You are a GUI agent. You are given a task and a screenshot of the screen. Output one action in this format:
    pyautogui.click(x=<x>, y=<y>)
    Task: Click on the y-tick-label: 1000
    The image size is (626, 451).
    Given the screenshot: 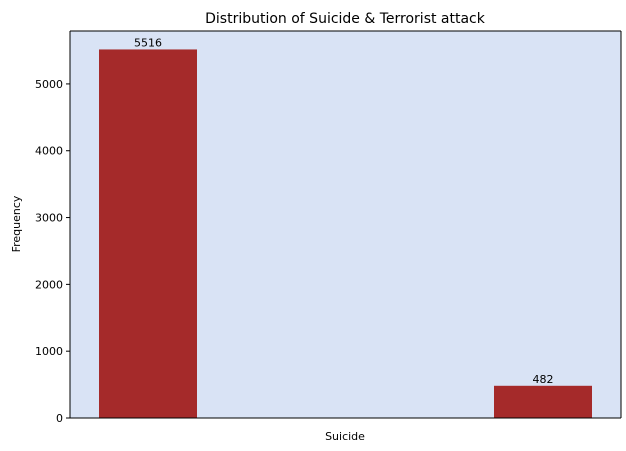 What is the action you would take?
    pyautogui.click(x=49, y=351)
    